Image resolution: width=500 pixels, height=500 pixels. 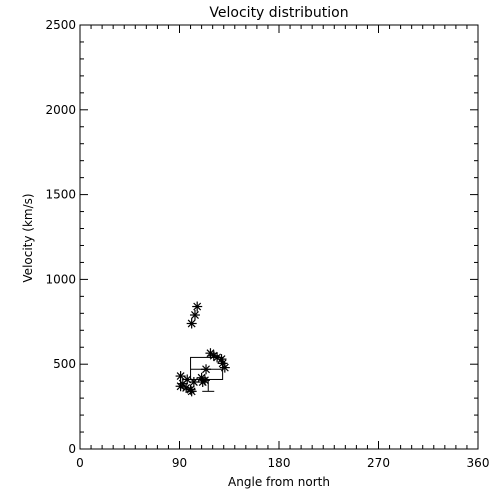 I want to click on x-axis-label: Angle from north, so click(x=279, y=482).